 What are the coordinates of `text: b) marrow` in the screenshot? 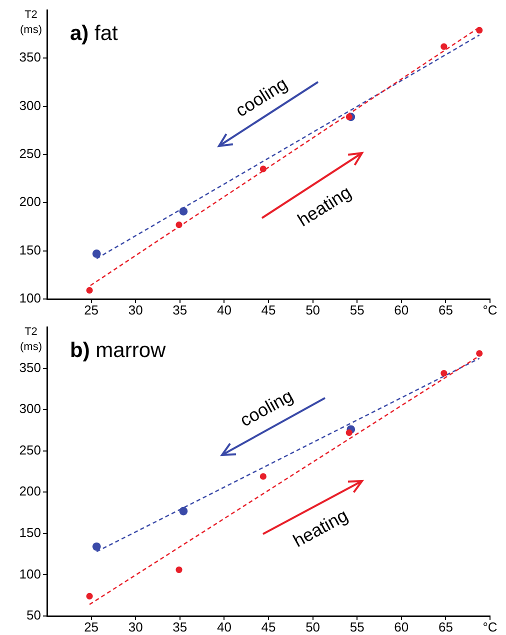 It's located at (118, 350).